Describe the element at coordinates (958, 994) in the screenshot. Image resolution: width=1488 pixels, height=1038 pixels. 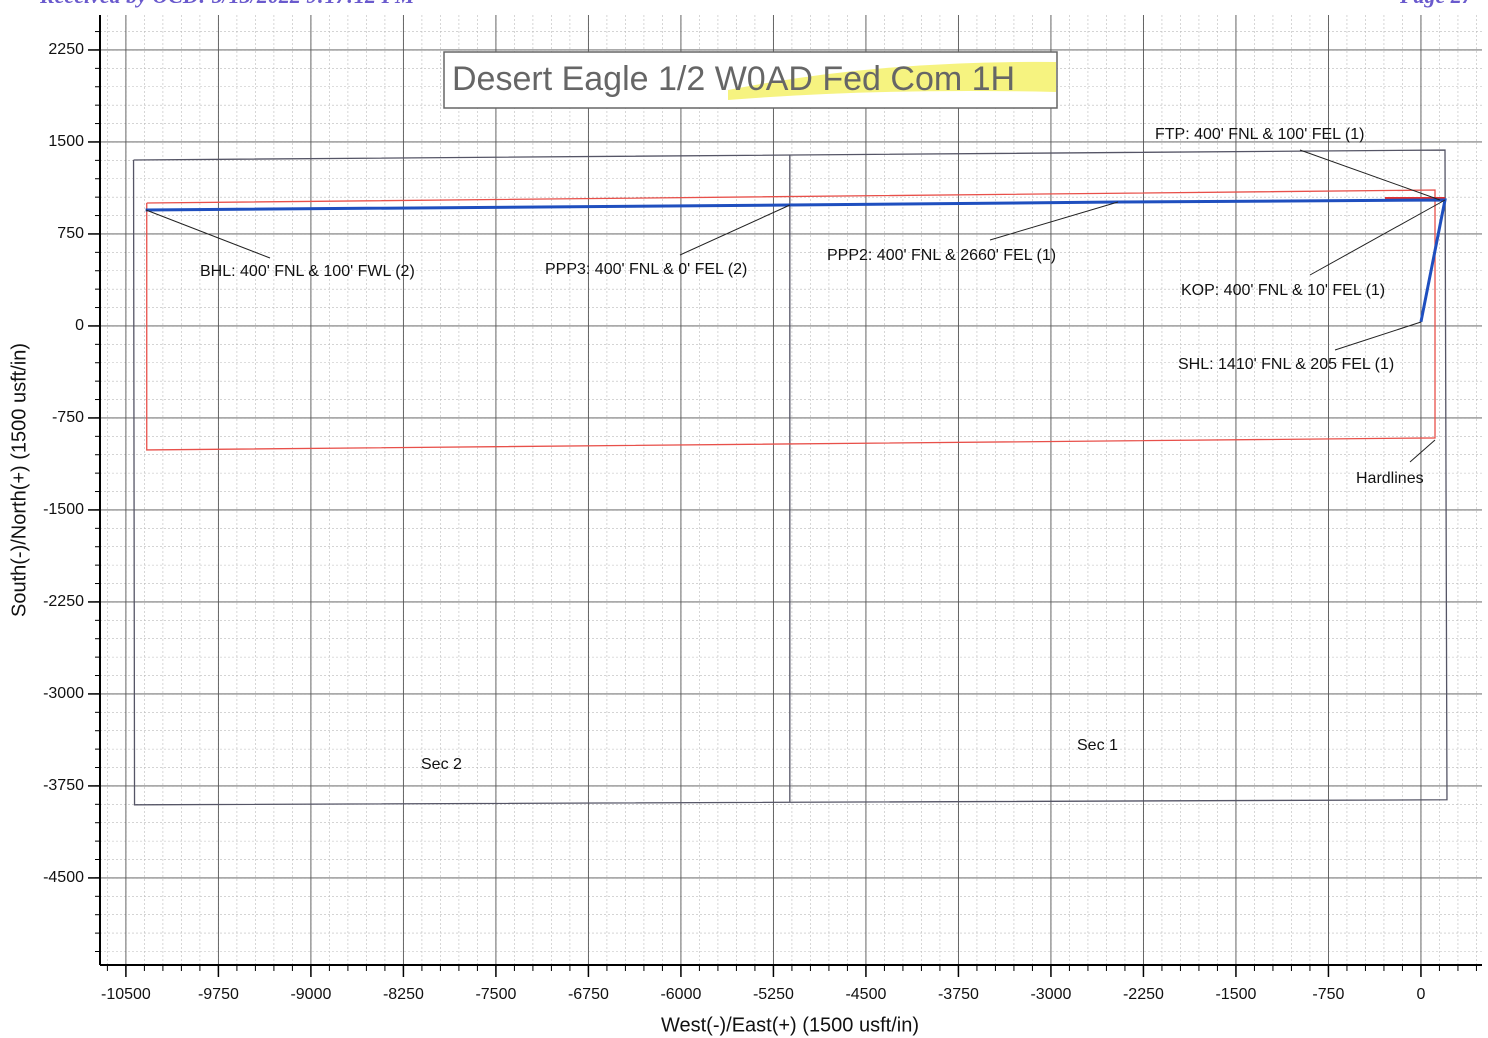
I see `x-tick-label: -3750` at that location.